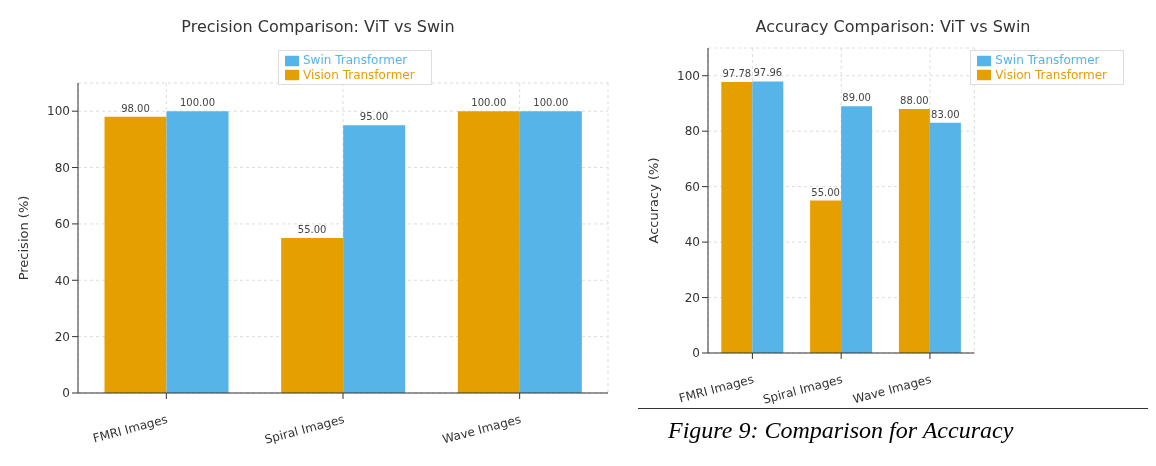 The height and width of the screenshot is (466, 1156). Describe the element at coordinates (914, 100) in the screenshot. I see `data-label: 88.00` at that location.